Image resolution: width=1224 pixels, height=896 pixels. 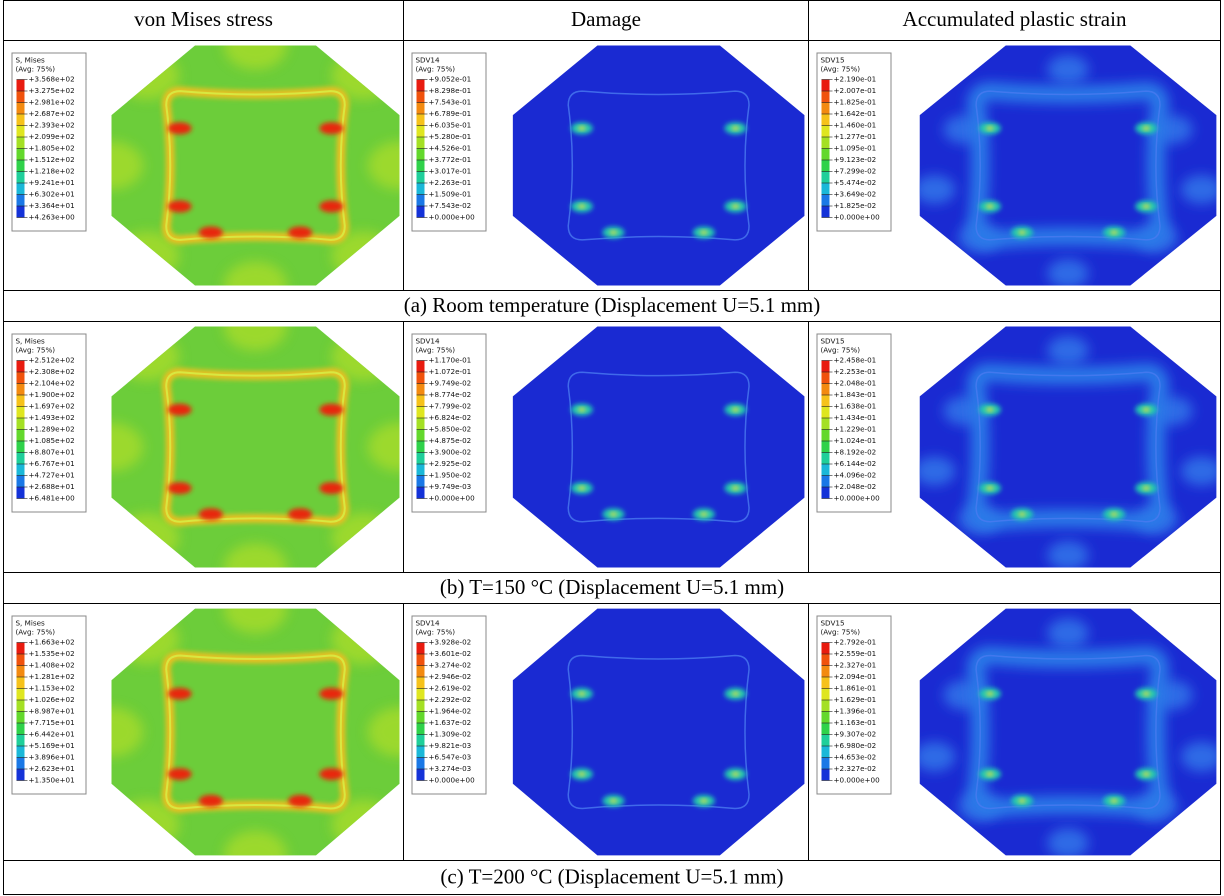 I want to click on legend-value: +6.789e-01, so click(x=450, y=113).